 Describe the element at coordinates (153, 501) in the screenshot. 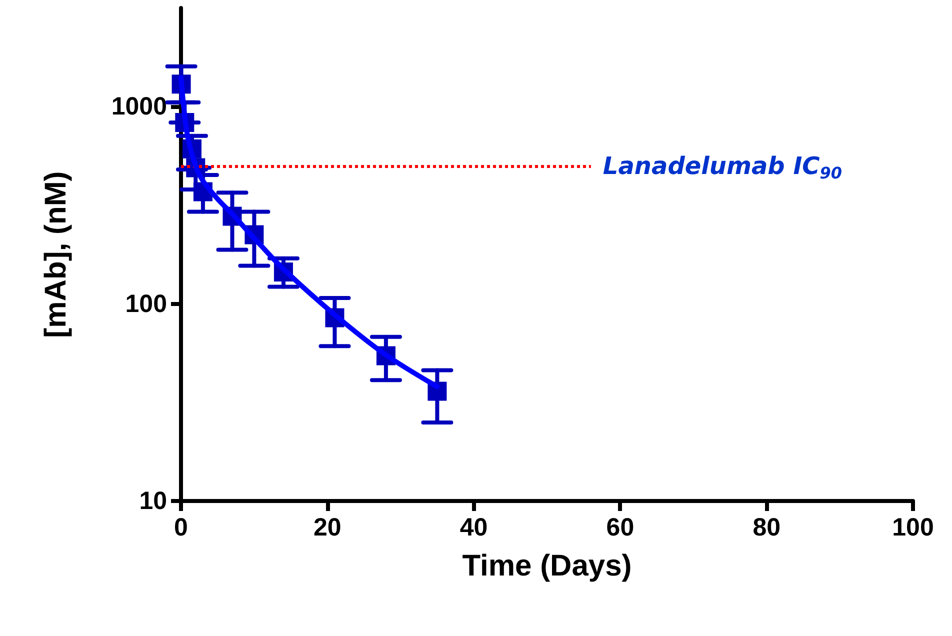

I see `y-tick-label: 10` at that location.